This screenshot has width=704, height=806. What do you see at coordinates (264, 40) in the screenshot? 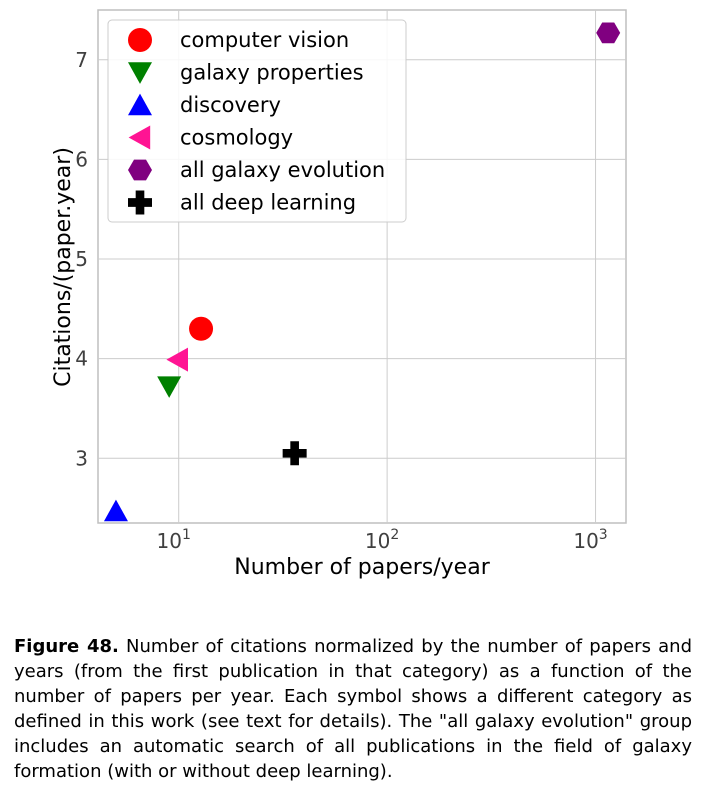
I see `legend-entry-label: computer vision` at bounding box center [264, 40].